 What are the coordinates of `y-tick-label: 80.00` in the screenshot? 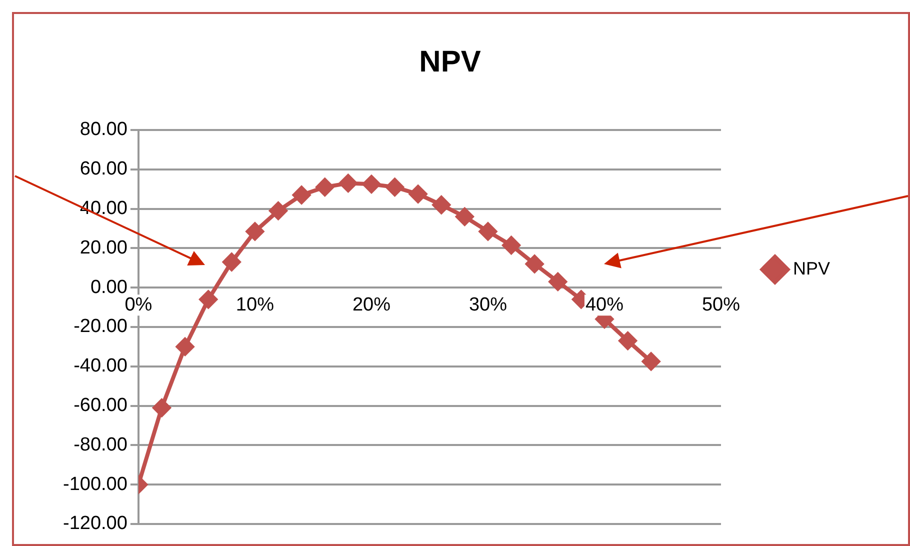 It's located at (104, 129).